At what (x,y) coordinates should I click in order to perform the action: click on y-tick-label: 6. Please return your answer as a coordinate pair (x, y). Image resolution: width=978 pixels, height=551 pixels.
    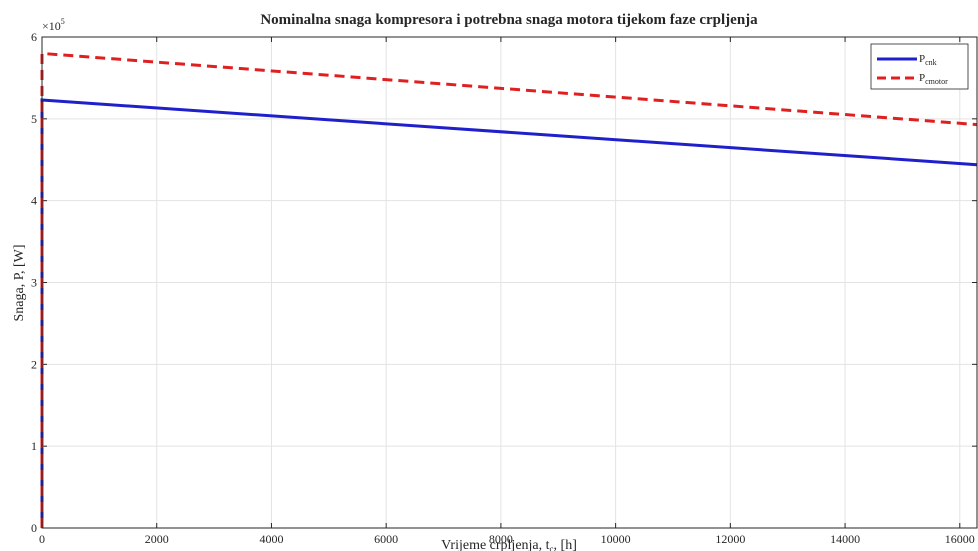
    Looking at the image, I should click on (34, 37).